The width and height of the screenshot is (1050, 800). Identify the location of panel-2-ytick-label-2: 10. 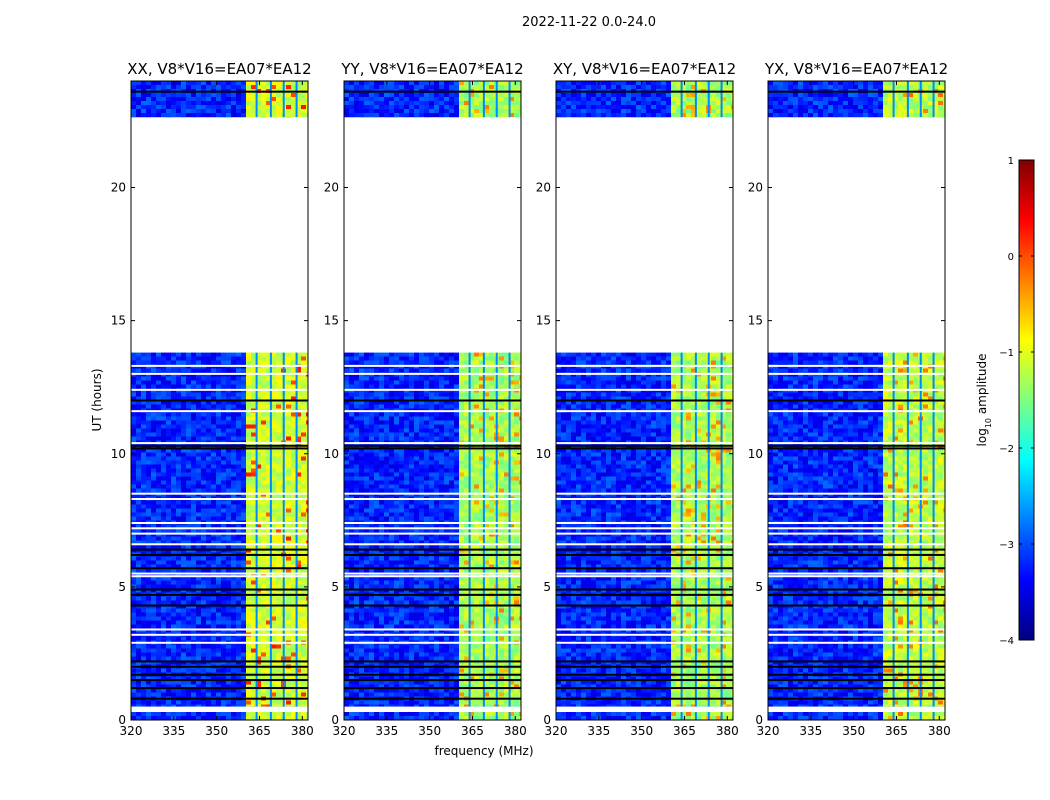
(543, 454).